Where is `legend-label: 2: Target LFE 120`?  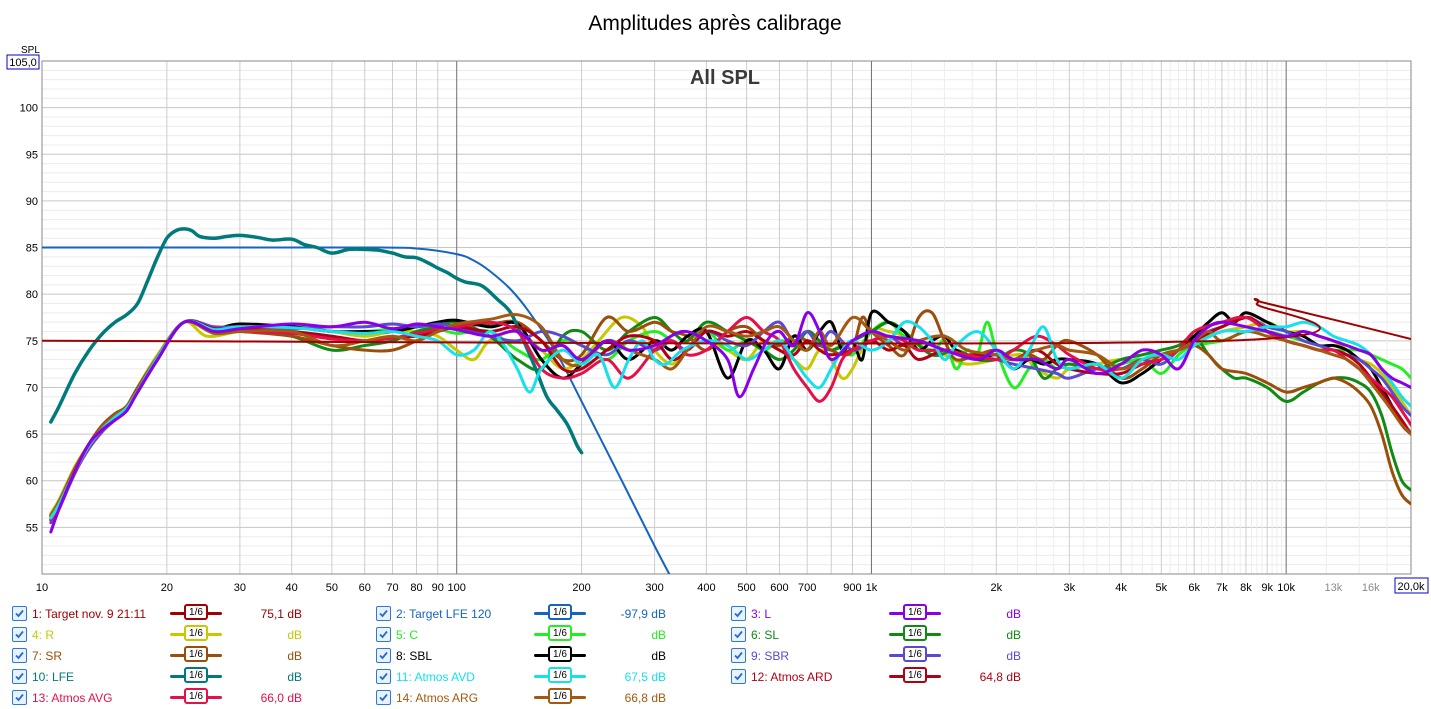
legend-label: 2: Target LFE 120 is located at coordinates (444, 613).